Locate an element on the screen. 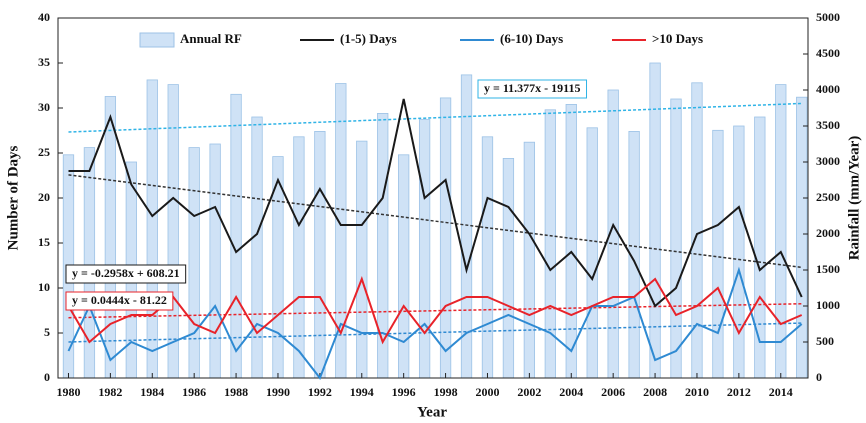 The image size is (866, 423). y2-tick-label: 500 is located at coordinates (825, 341).